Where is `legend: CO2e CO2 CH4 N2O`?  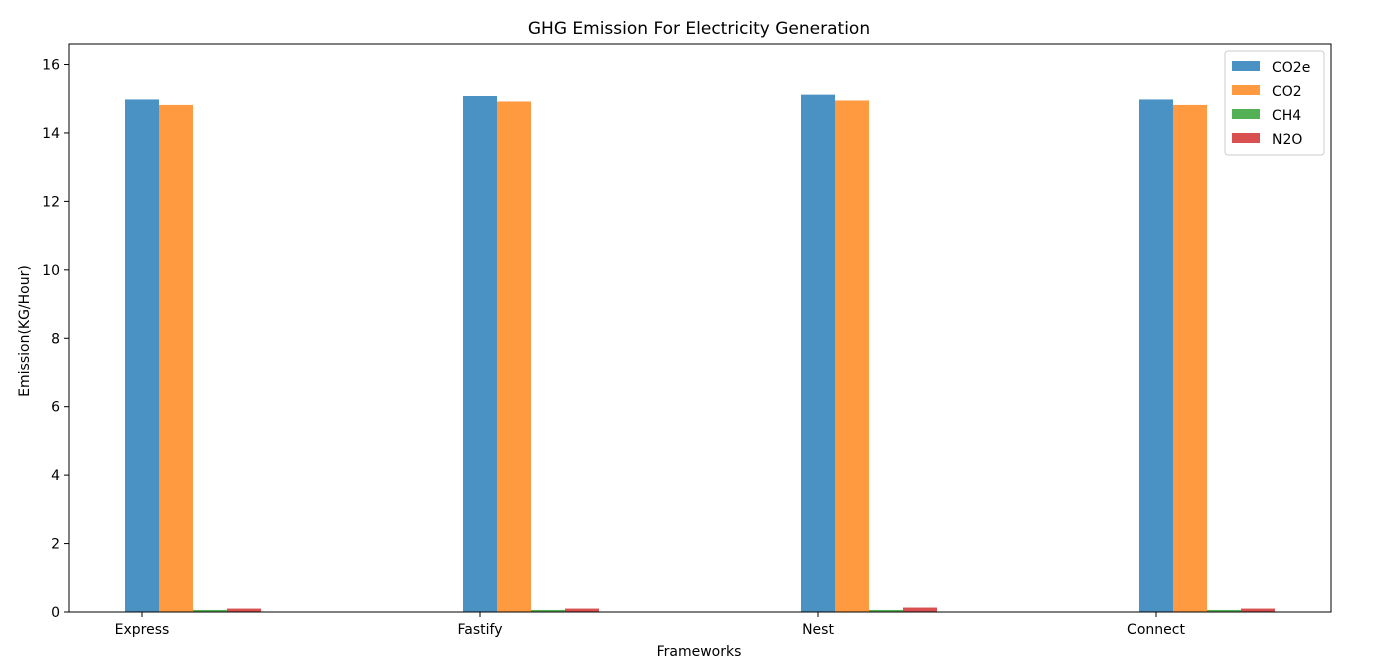
legend: CO2e CO2 CH4 N2O is located at coordinates (1274, 103).